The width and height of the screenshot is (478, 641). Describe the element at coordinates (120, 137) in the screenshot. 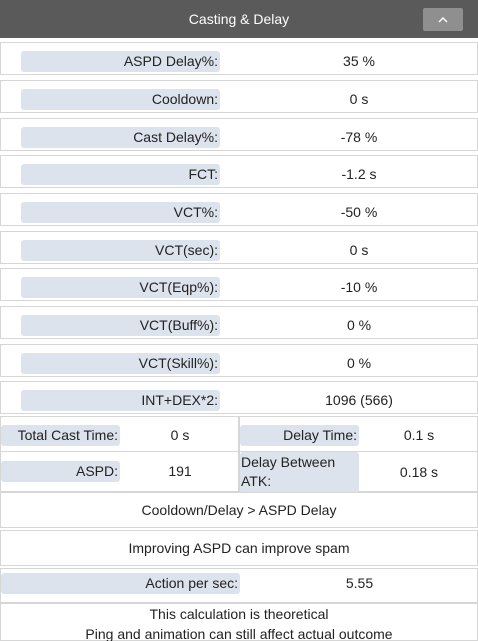

I see `stat-label: Cast Delay%:` at that location.